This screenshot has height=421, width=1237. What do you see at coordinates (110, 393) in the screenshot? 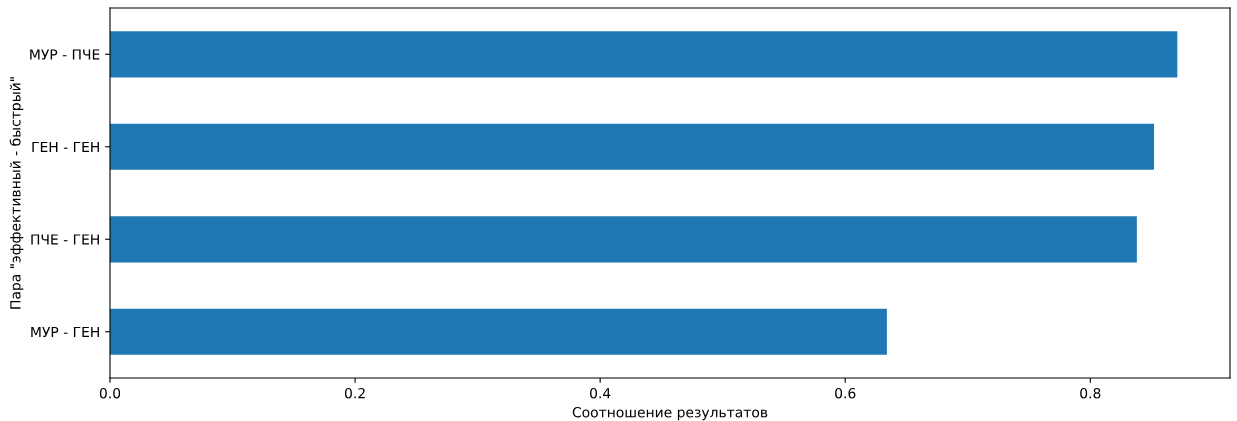
I see `x-tick-label: 0.0` at bounding box center [110, 393].